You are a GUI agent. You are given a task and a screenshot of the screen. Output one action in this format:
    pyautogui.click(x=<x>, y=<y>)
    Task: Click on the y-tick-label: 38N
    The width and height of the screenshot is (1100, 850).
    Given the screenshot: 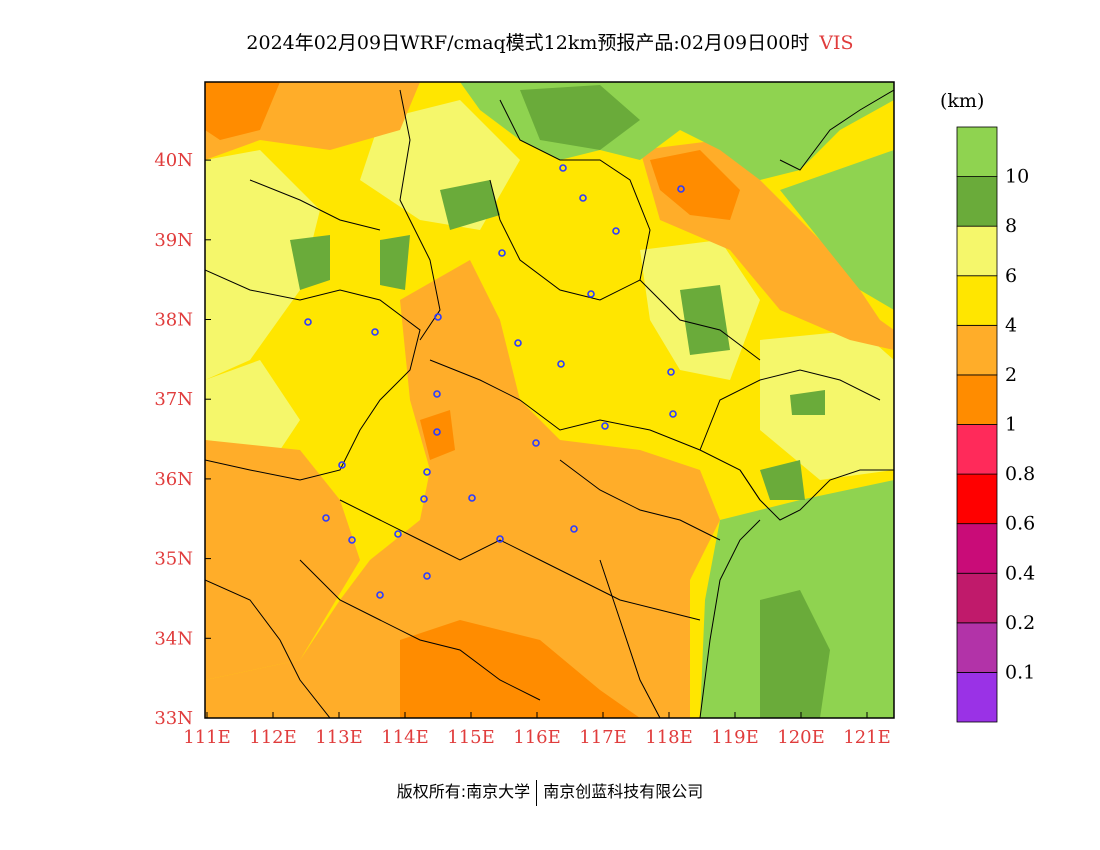 What is the action you would take?
    pyautogui.click(x=173, y=320)
    